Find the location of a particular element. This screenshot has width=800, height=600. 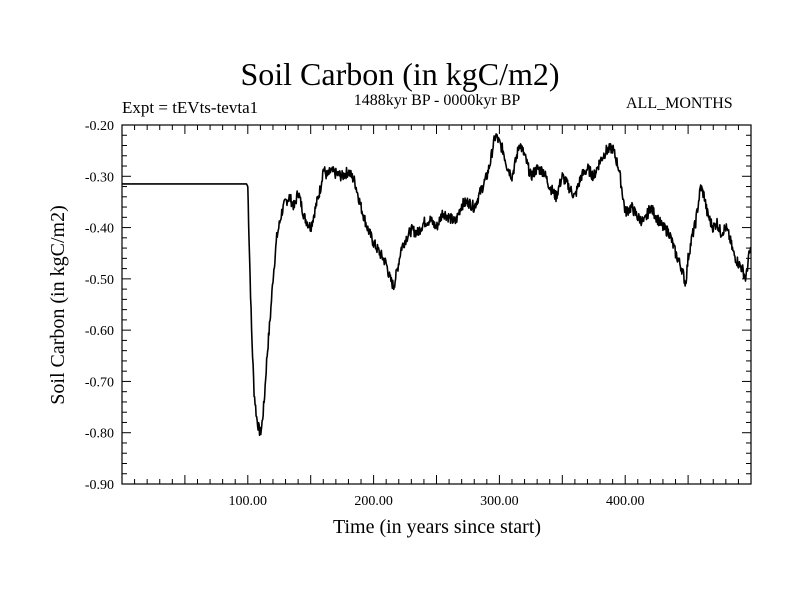

y-tick-label: -0.80 is located at coordinates (99, 434).